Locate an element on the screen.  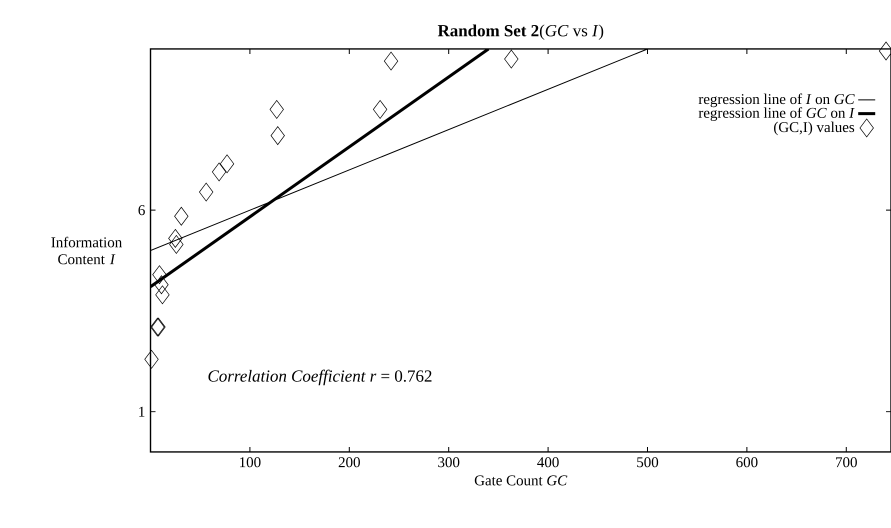
x-tick-label: 200 is located at coordinates (349, 462).